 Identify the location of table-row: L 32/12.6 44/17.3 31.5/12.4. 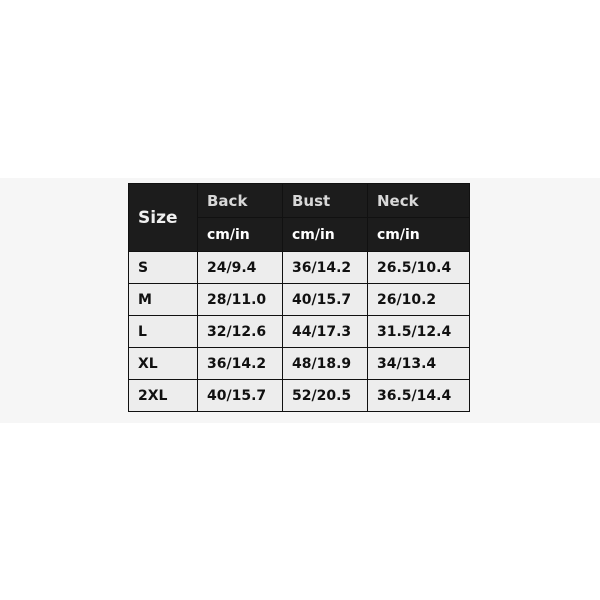
(299, 331).